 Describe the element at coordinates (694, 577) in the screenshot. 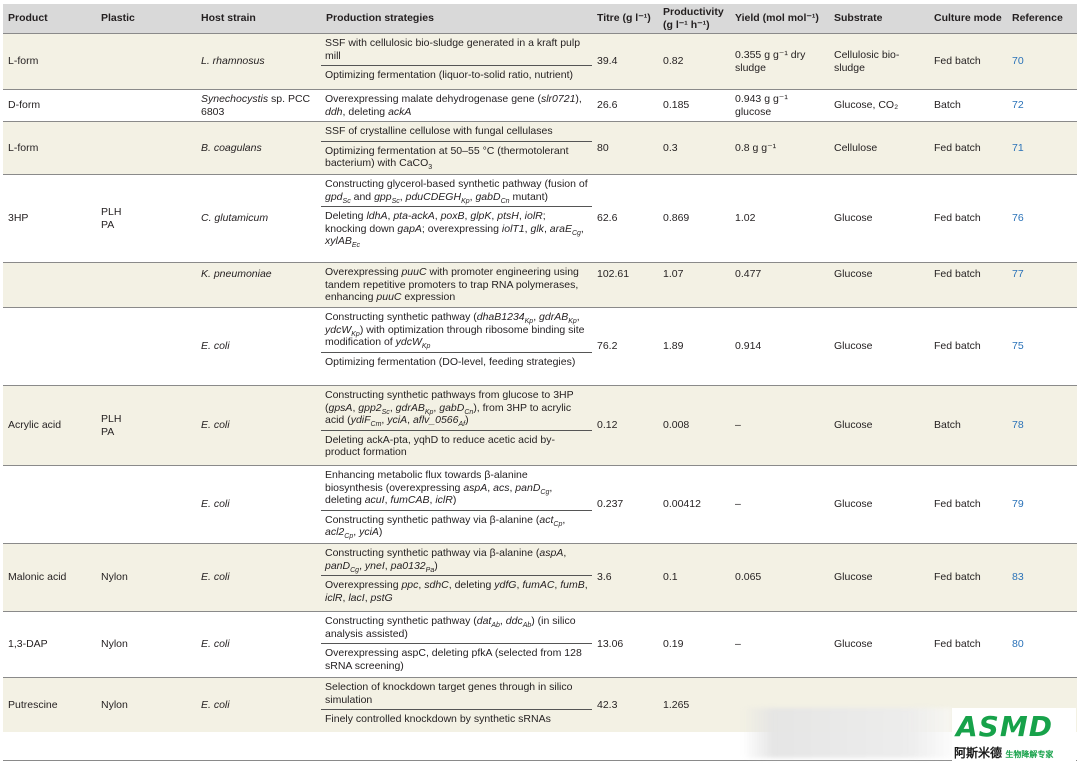

I see `cell-productivity: 0.1` at that location.